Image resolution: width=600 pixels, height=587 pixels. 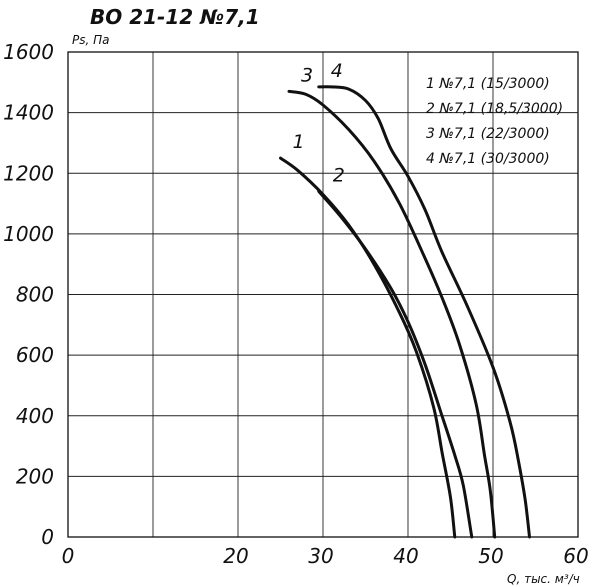 I want to click on x-axis-label: Q, тыс. м³/ч, so click(x=543, y=579).